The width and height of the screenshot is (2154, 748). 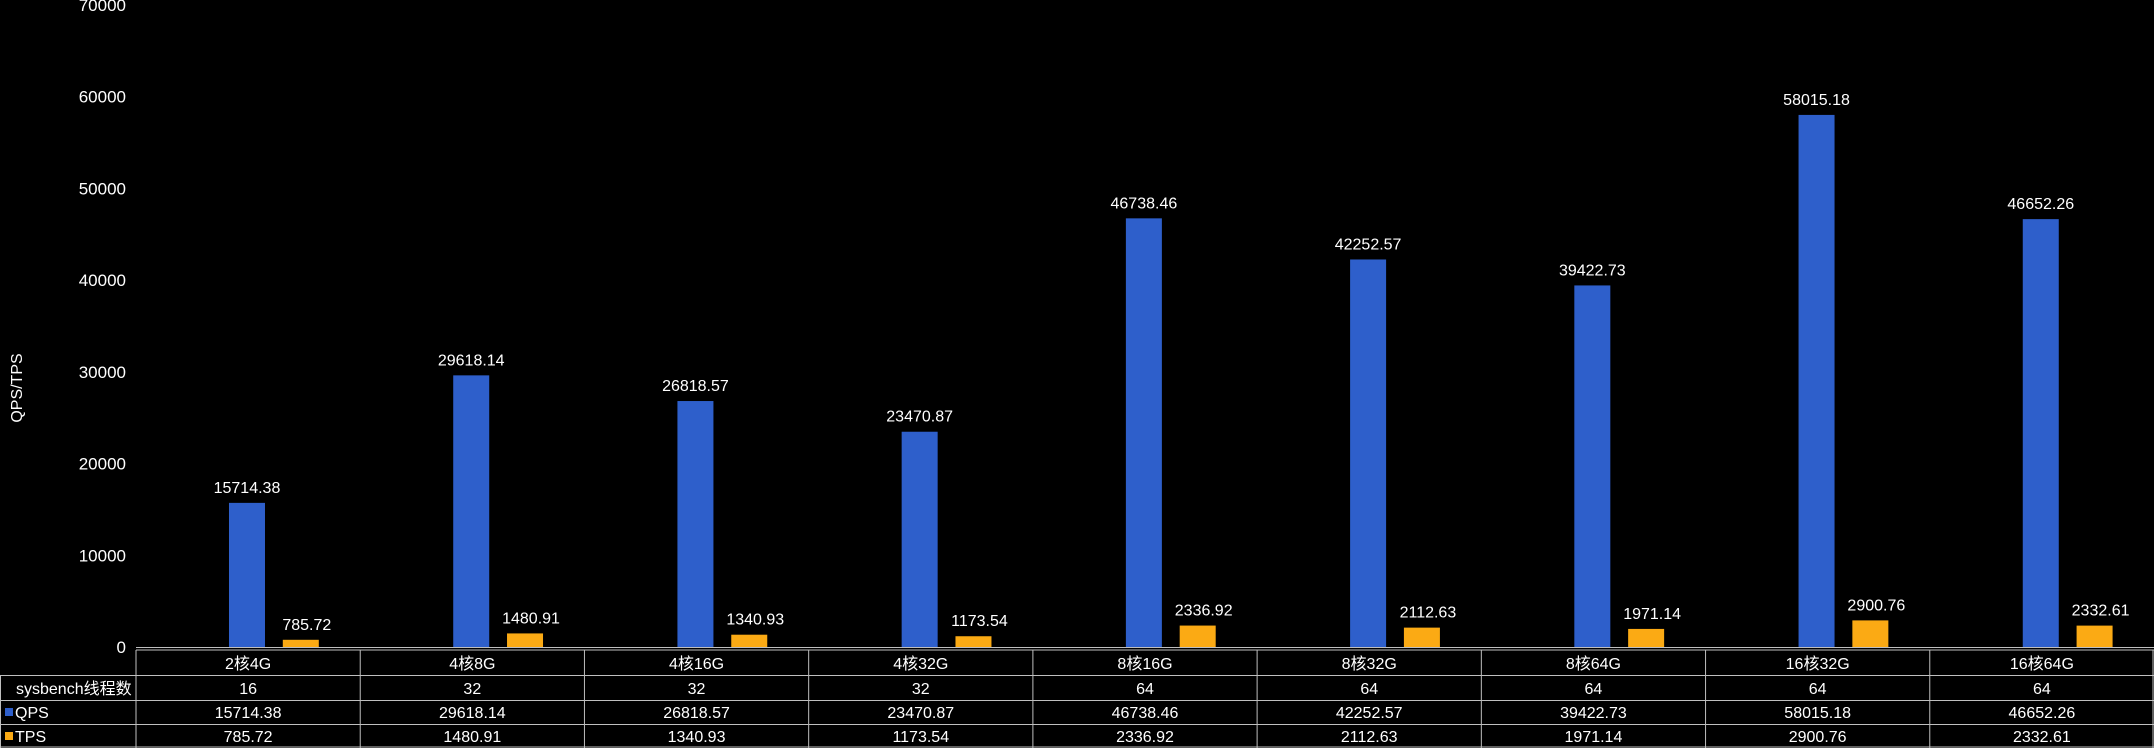 What do you see at coordinates (1145, 737) in the screenshot?
I see `table-cell: 2336.92` at bounding box center [1145, 737].